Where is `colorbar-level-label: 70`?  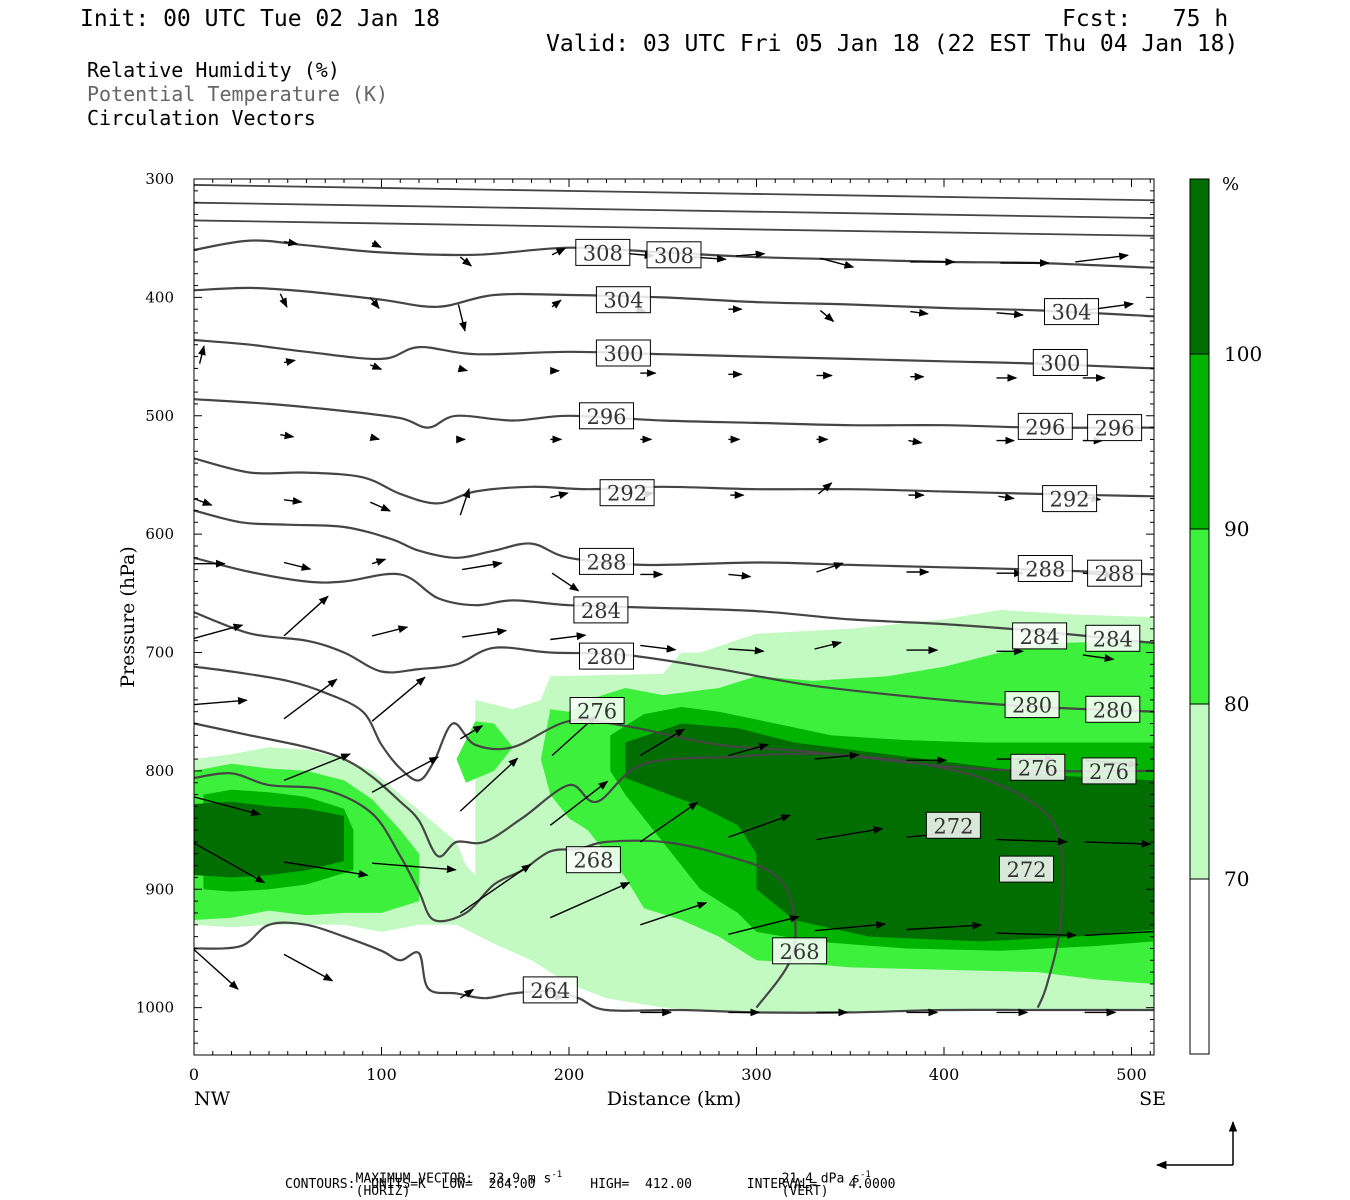 colorbar-level-label: 70 is located at coordinates (1236, 879).